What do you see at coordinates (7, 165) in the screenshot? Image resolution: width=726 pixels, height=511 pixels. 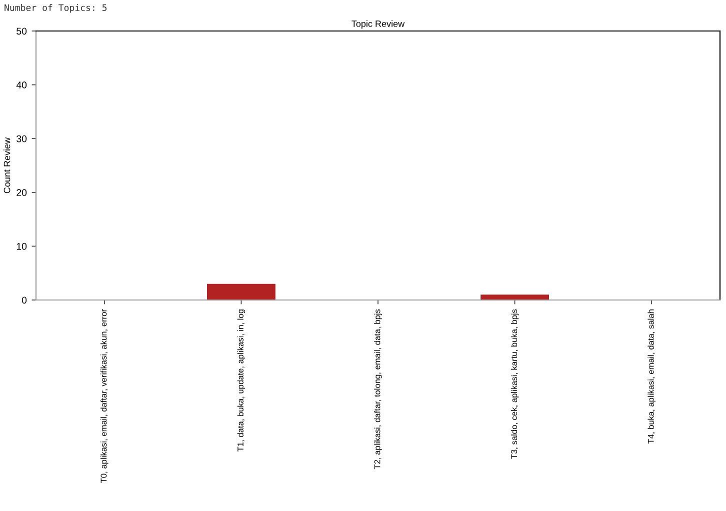 I see `y-axis-title: Count Review` at bounding box center [7, 165].